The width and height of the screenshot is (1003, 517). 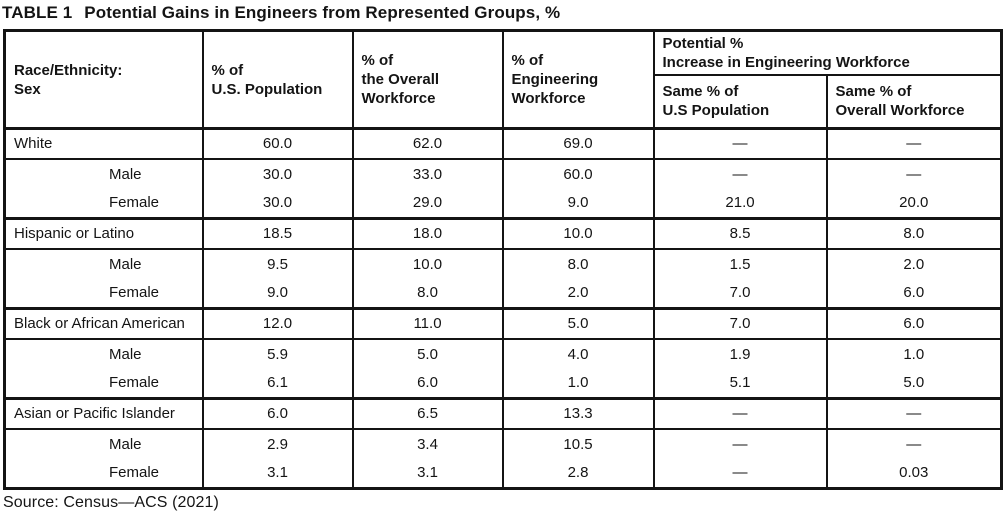 What do you see at coordinates (103, 233) in the screenshot?
I see `row-label-cell: Hispanic or Latino` at bounding box center [103, 233].